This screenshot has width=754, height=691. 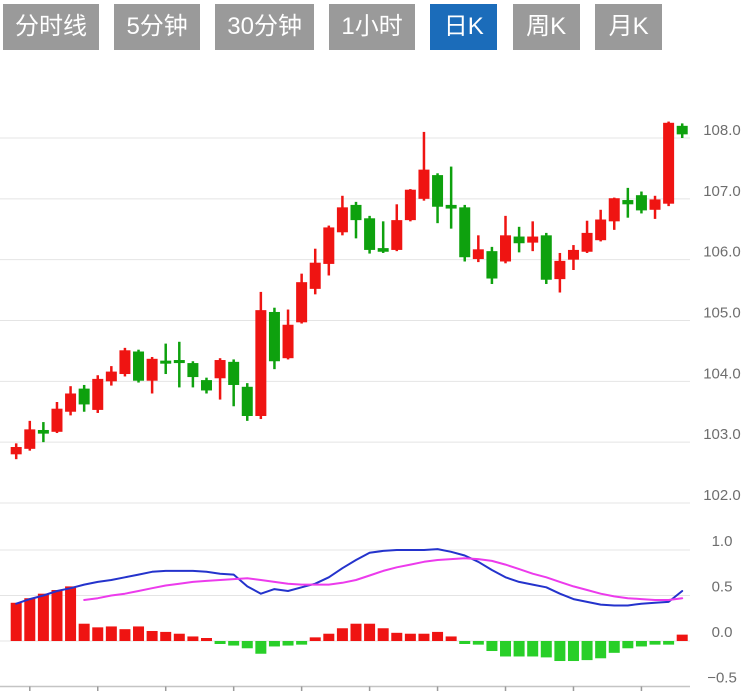 What do you see at coordinates (157, 27) in the screenshot?
I see `tab-5min: 5分钟` at bounding box center [157, 27].